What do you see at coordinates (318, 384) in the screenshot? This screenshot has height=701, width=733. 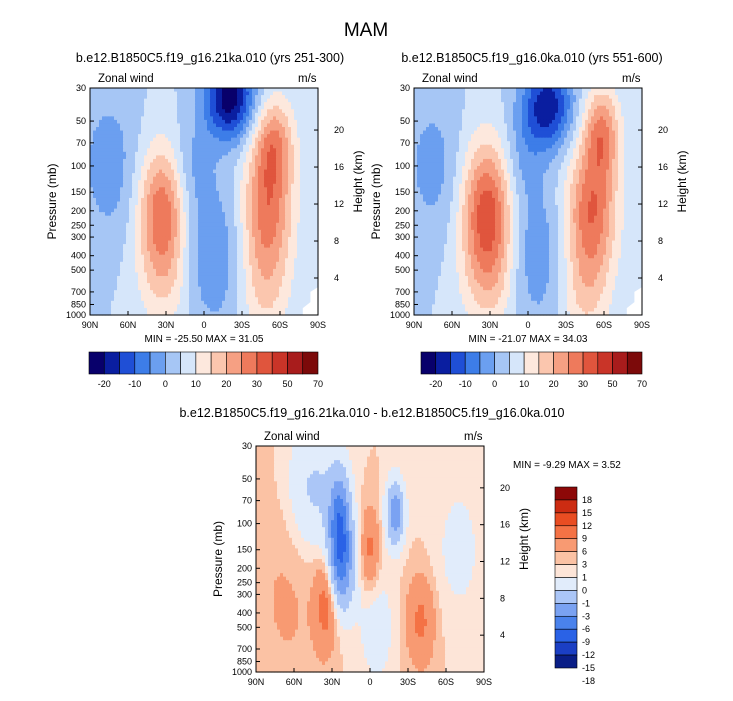 I see `colorbar-label: 70` at bounding box center [318, 384].